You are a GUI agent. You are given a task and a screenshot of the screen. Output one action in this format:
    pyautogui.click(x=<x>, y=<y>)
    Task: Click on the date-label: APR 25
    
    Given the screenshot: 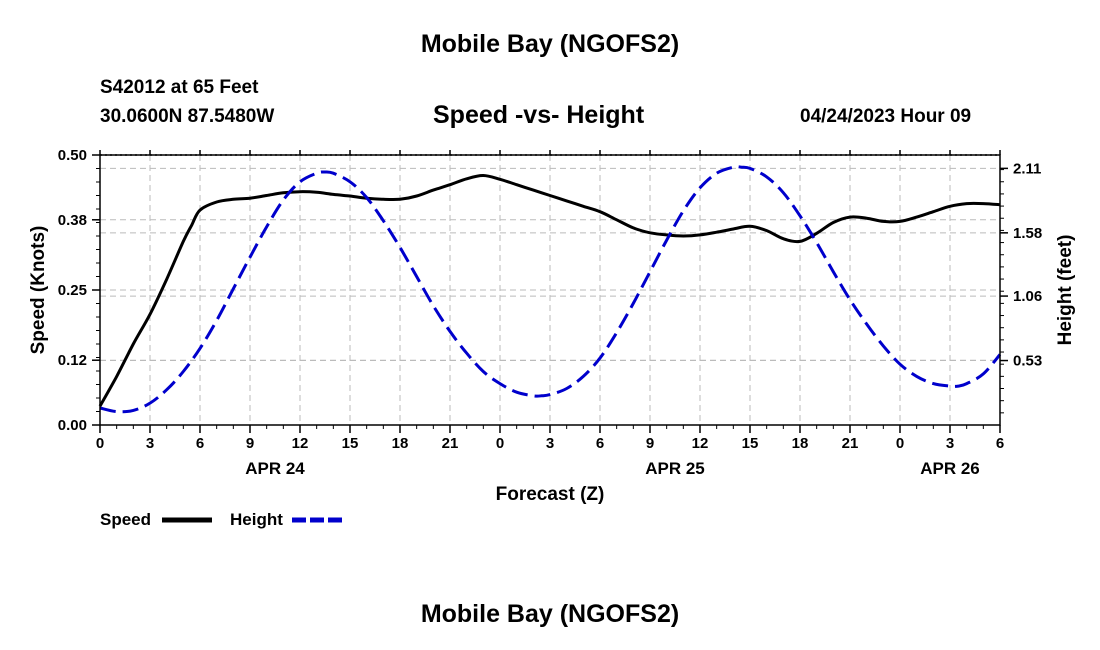 What is the action you would take?
    pyautogui.click(x=675, y=468)
    